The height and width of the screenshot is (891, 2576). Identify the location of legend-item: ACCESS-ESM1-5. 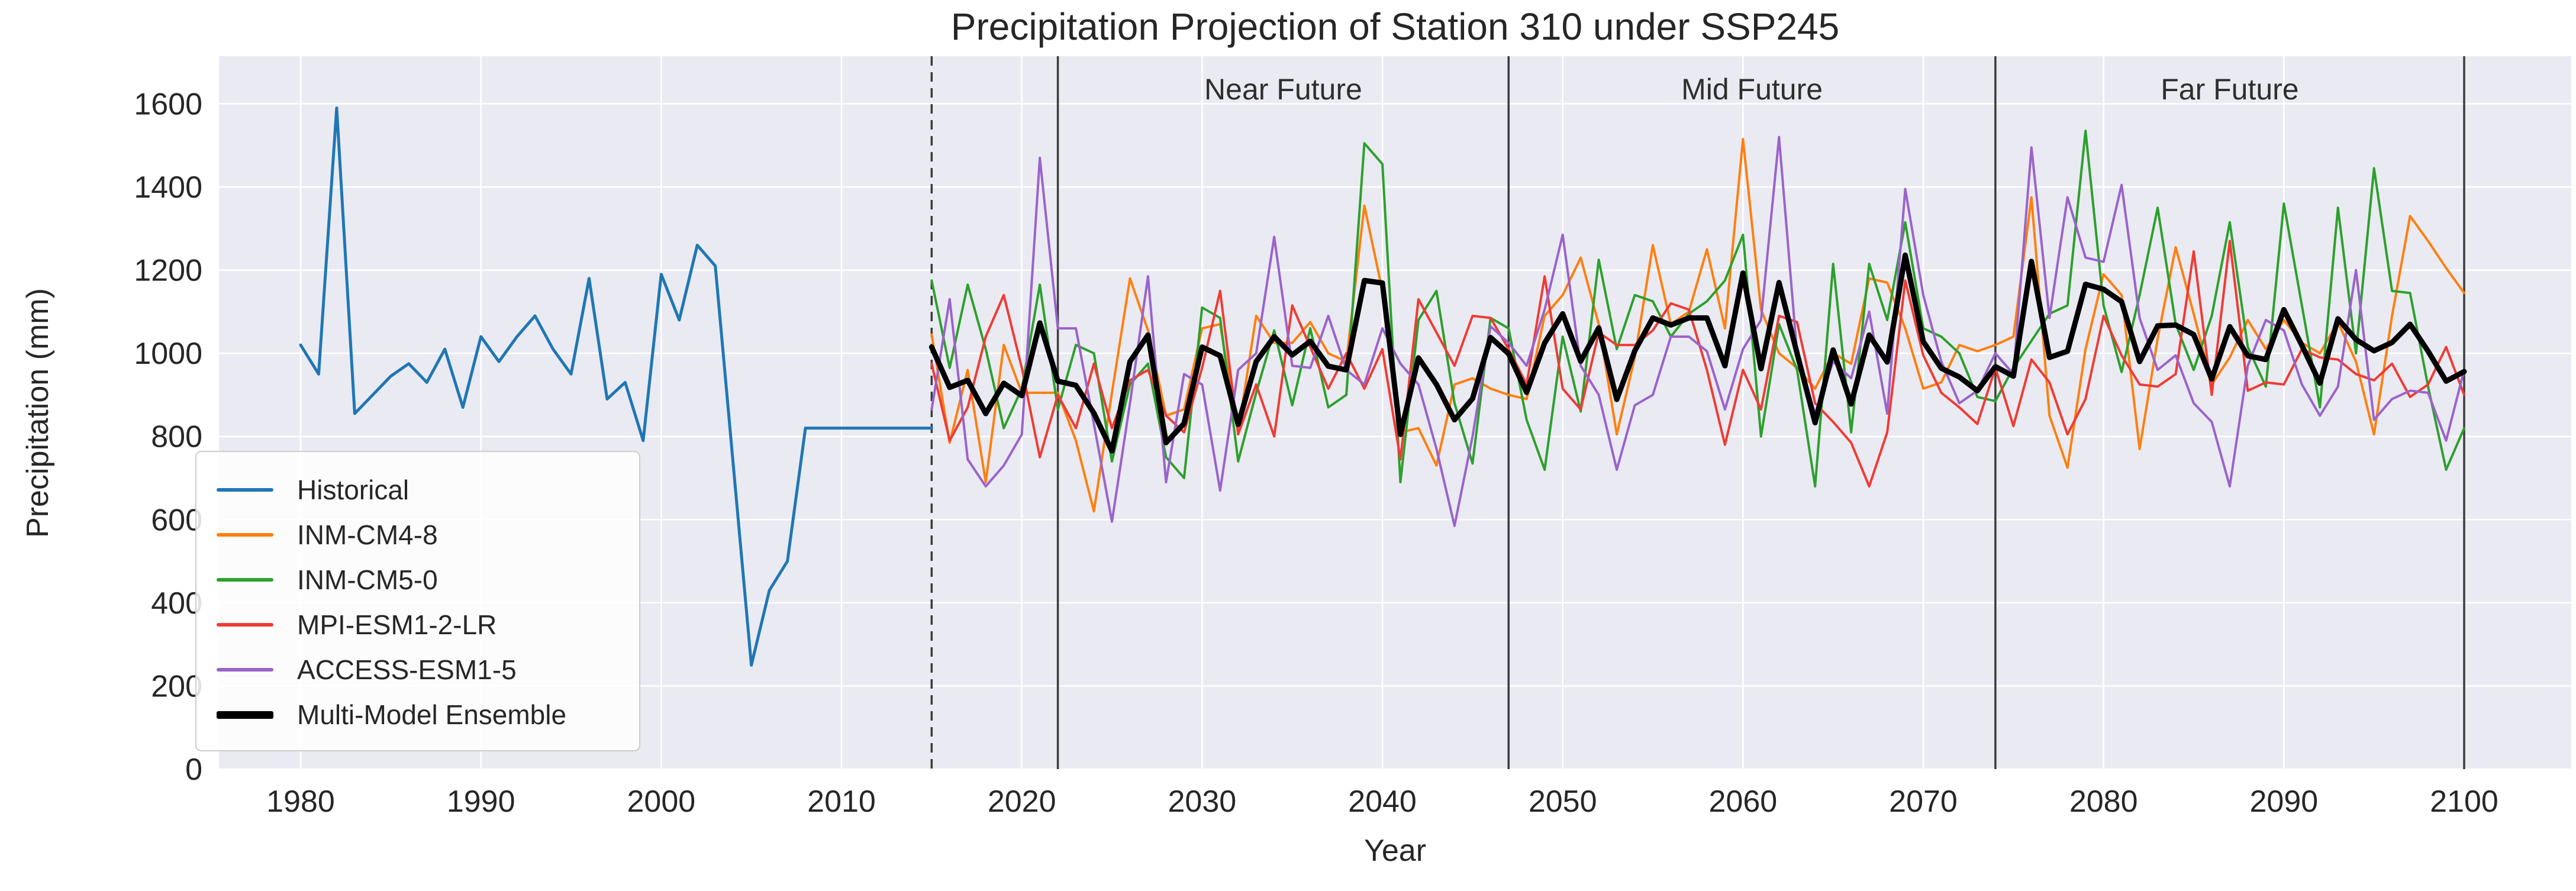
(428, 670).